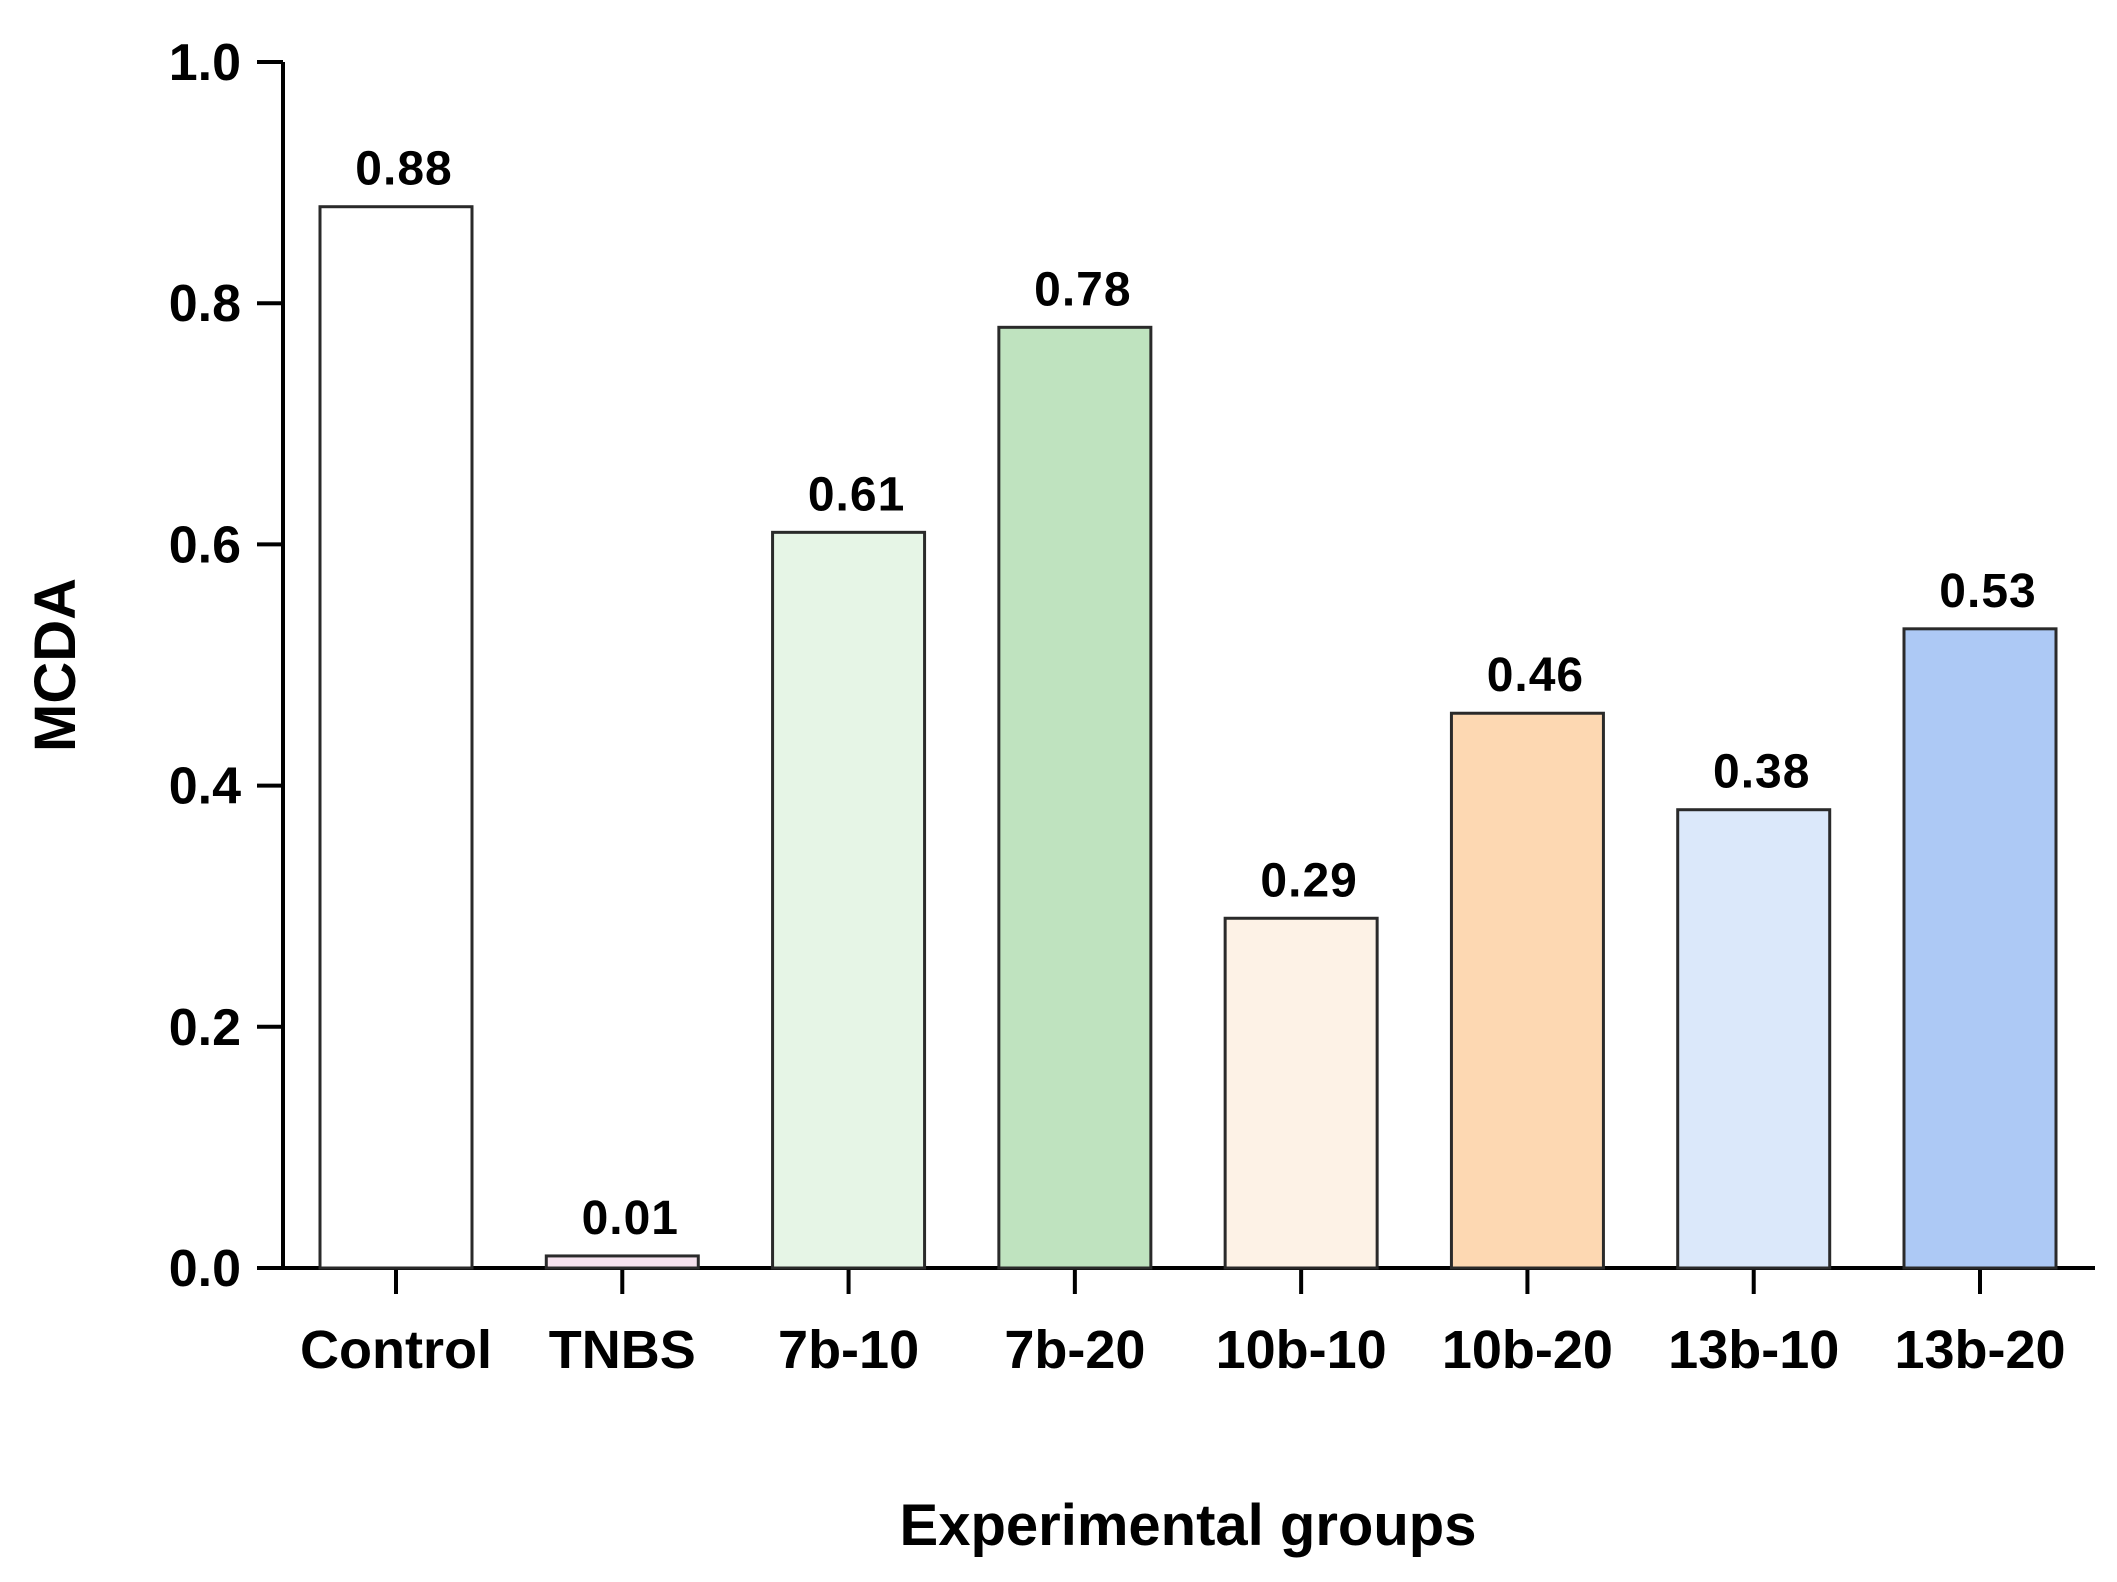 The width and height of the screenshot is (2117, 1582). I want to click on x-tick-label: 13b-10, so click(1753, 1350).